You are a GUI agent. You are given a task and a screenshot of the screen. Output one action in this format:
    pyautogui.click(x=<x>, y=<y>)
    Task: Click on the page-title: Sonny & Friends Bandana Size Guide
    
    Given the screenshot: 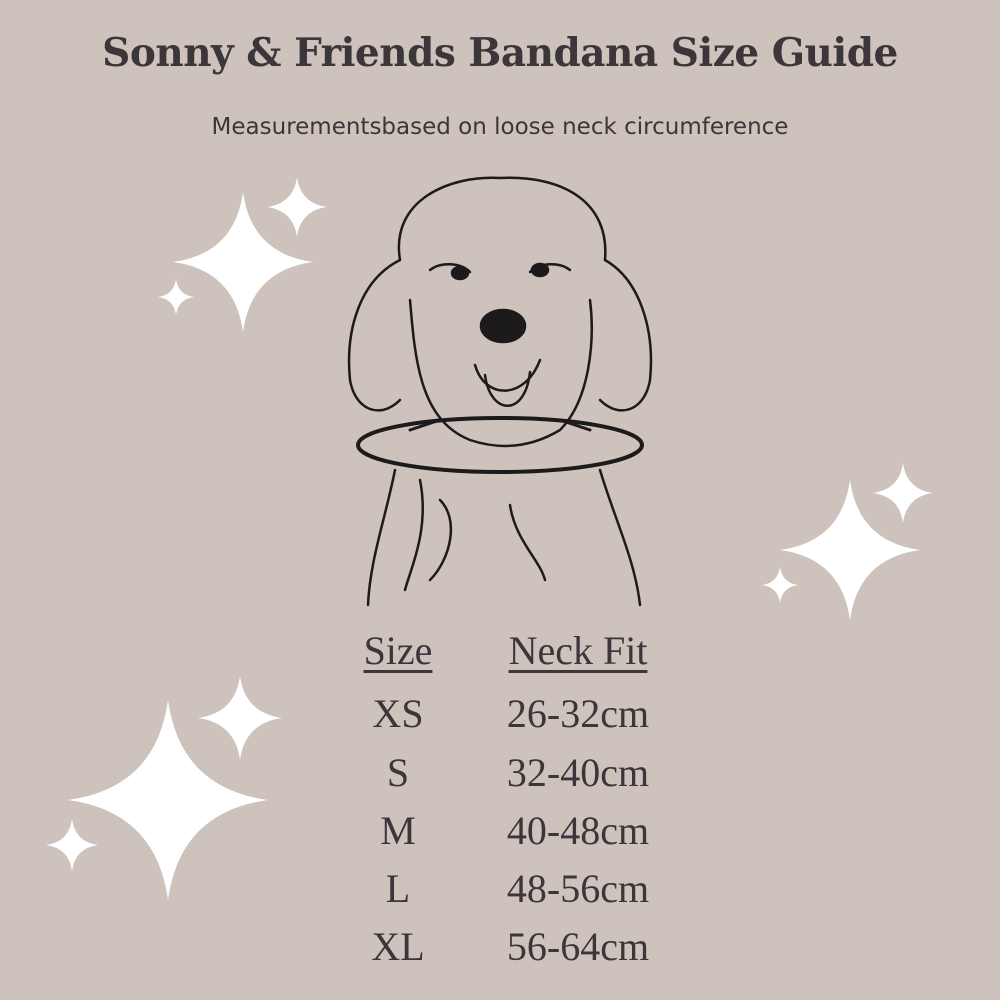 What is the action you would take?
    pyautogui.click(x=500, y=53)
    